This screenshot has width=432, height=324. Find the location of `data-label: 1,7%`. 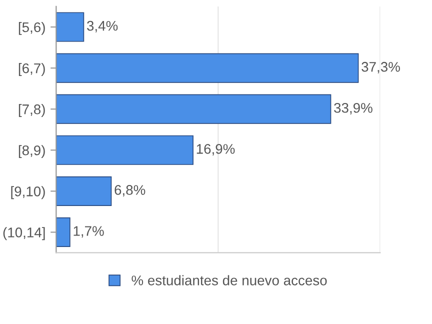

data-label: 1,7% is located at coordinates (89, 232).